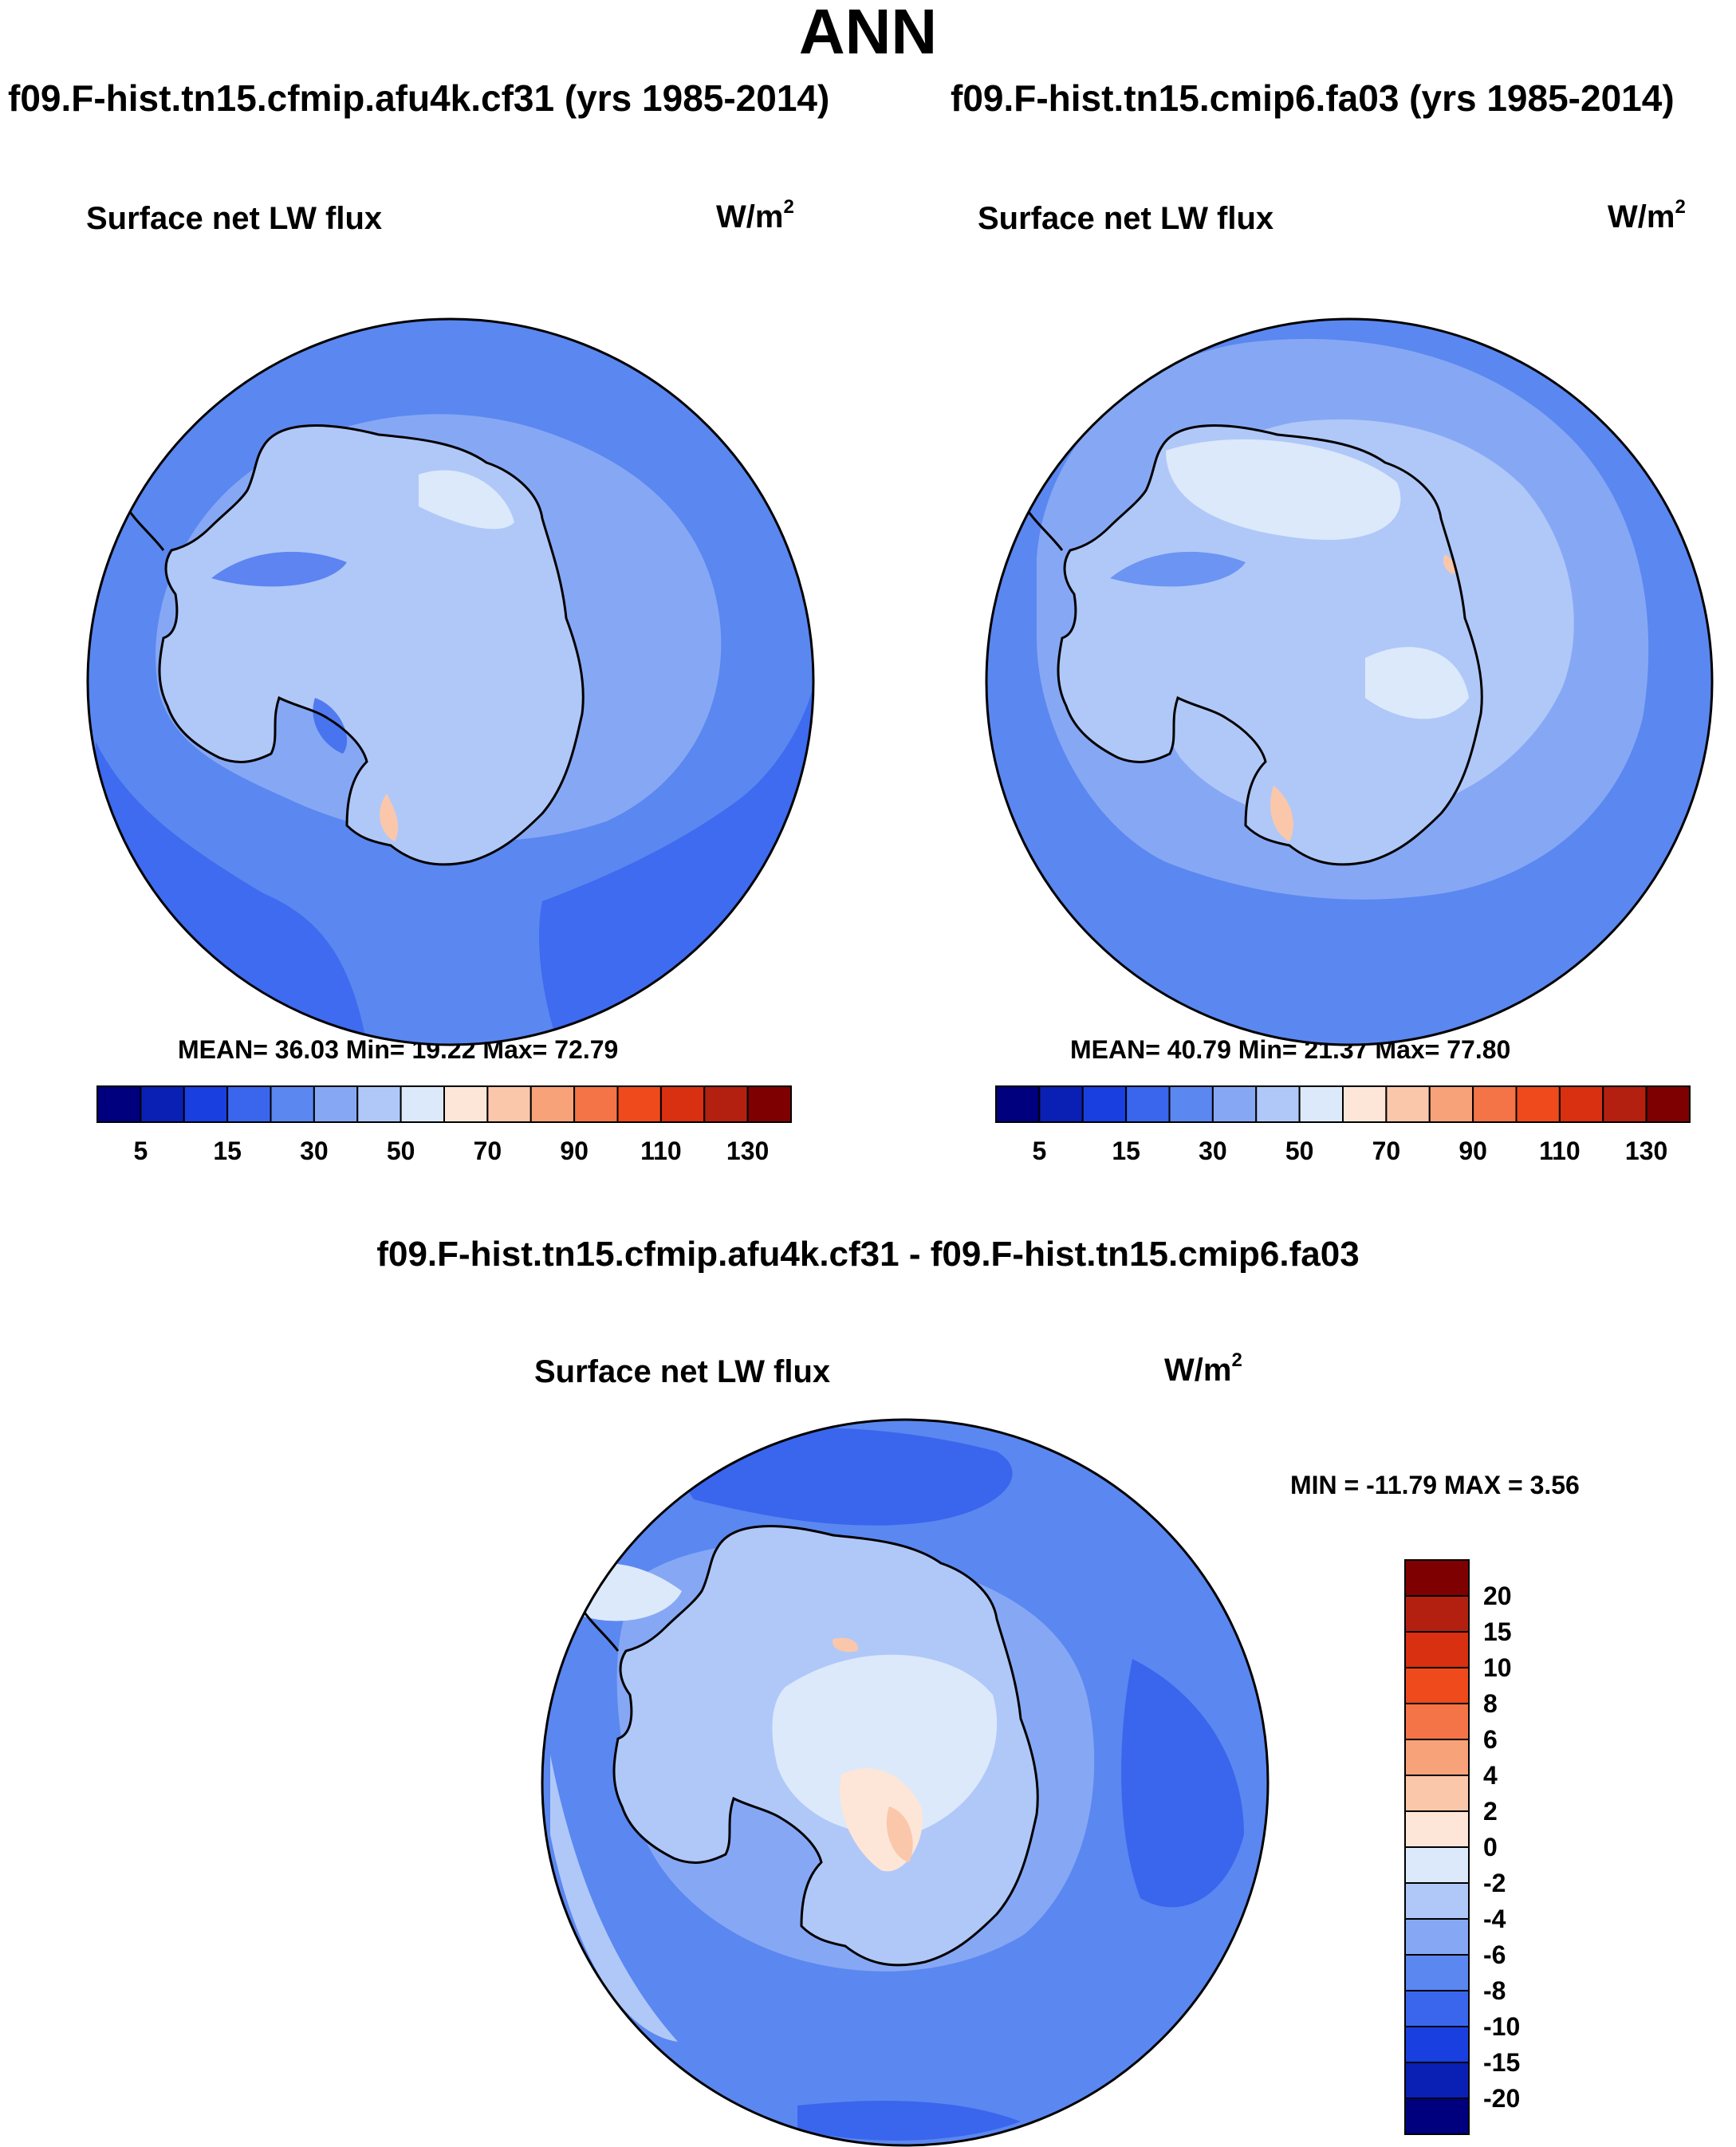 The image size is (1736, 2147). What do you see at coordinates (141, 1151) in the screenshot?
I see `panel-1-colorbar-label: 5` at bounding box center [141, 1151].